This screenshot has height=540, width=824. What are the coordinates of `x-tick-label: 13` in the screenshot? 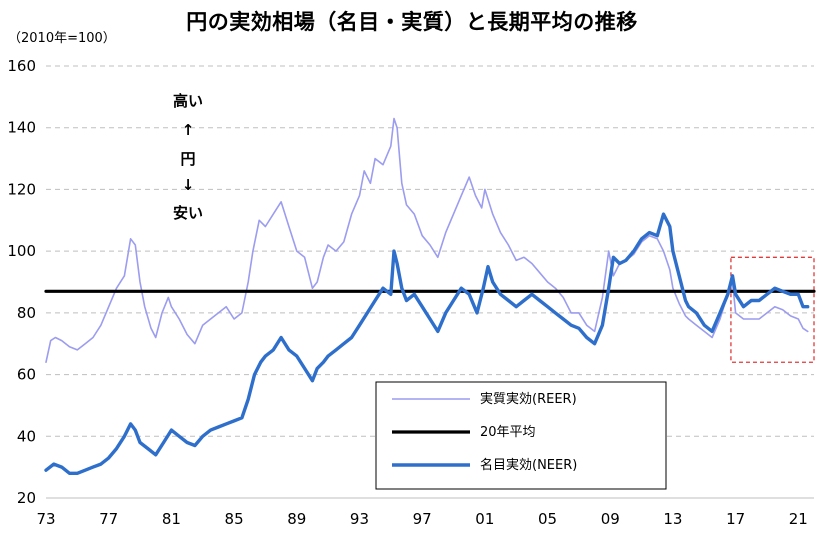 It's located at (672, 519).